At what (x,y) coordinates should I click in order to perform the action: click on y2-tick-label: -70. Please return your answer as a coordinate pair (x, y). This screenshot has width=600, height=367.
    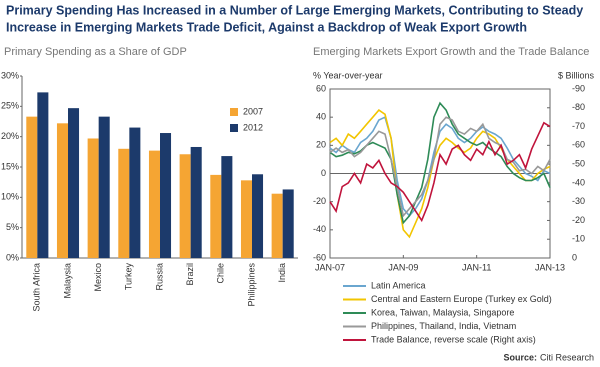
    Looking at the image, I should click on (578, 126).